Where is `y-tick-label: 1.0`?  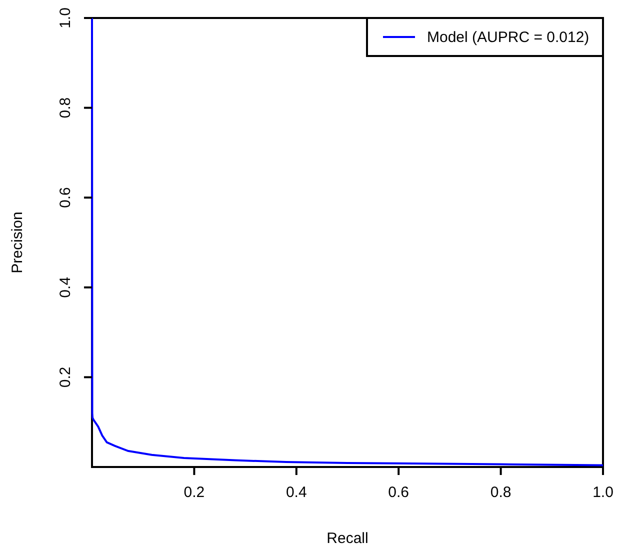 y-tick-label: 1.0 is located at coordinates (65, 18).